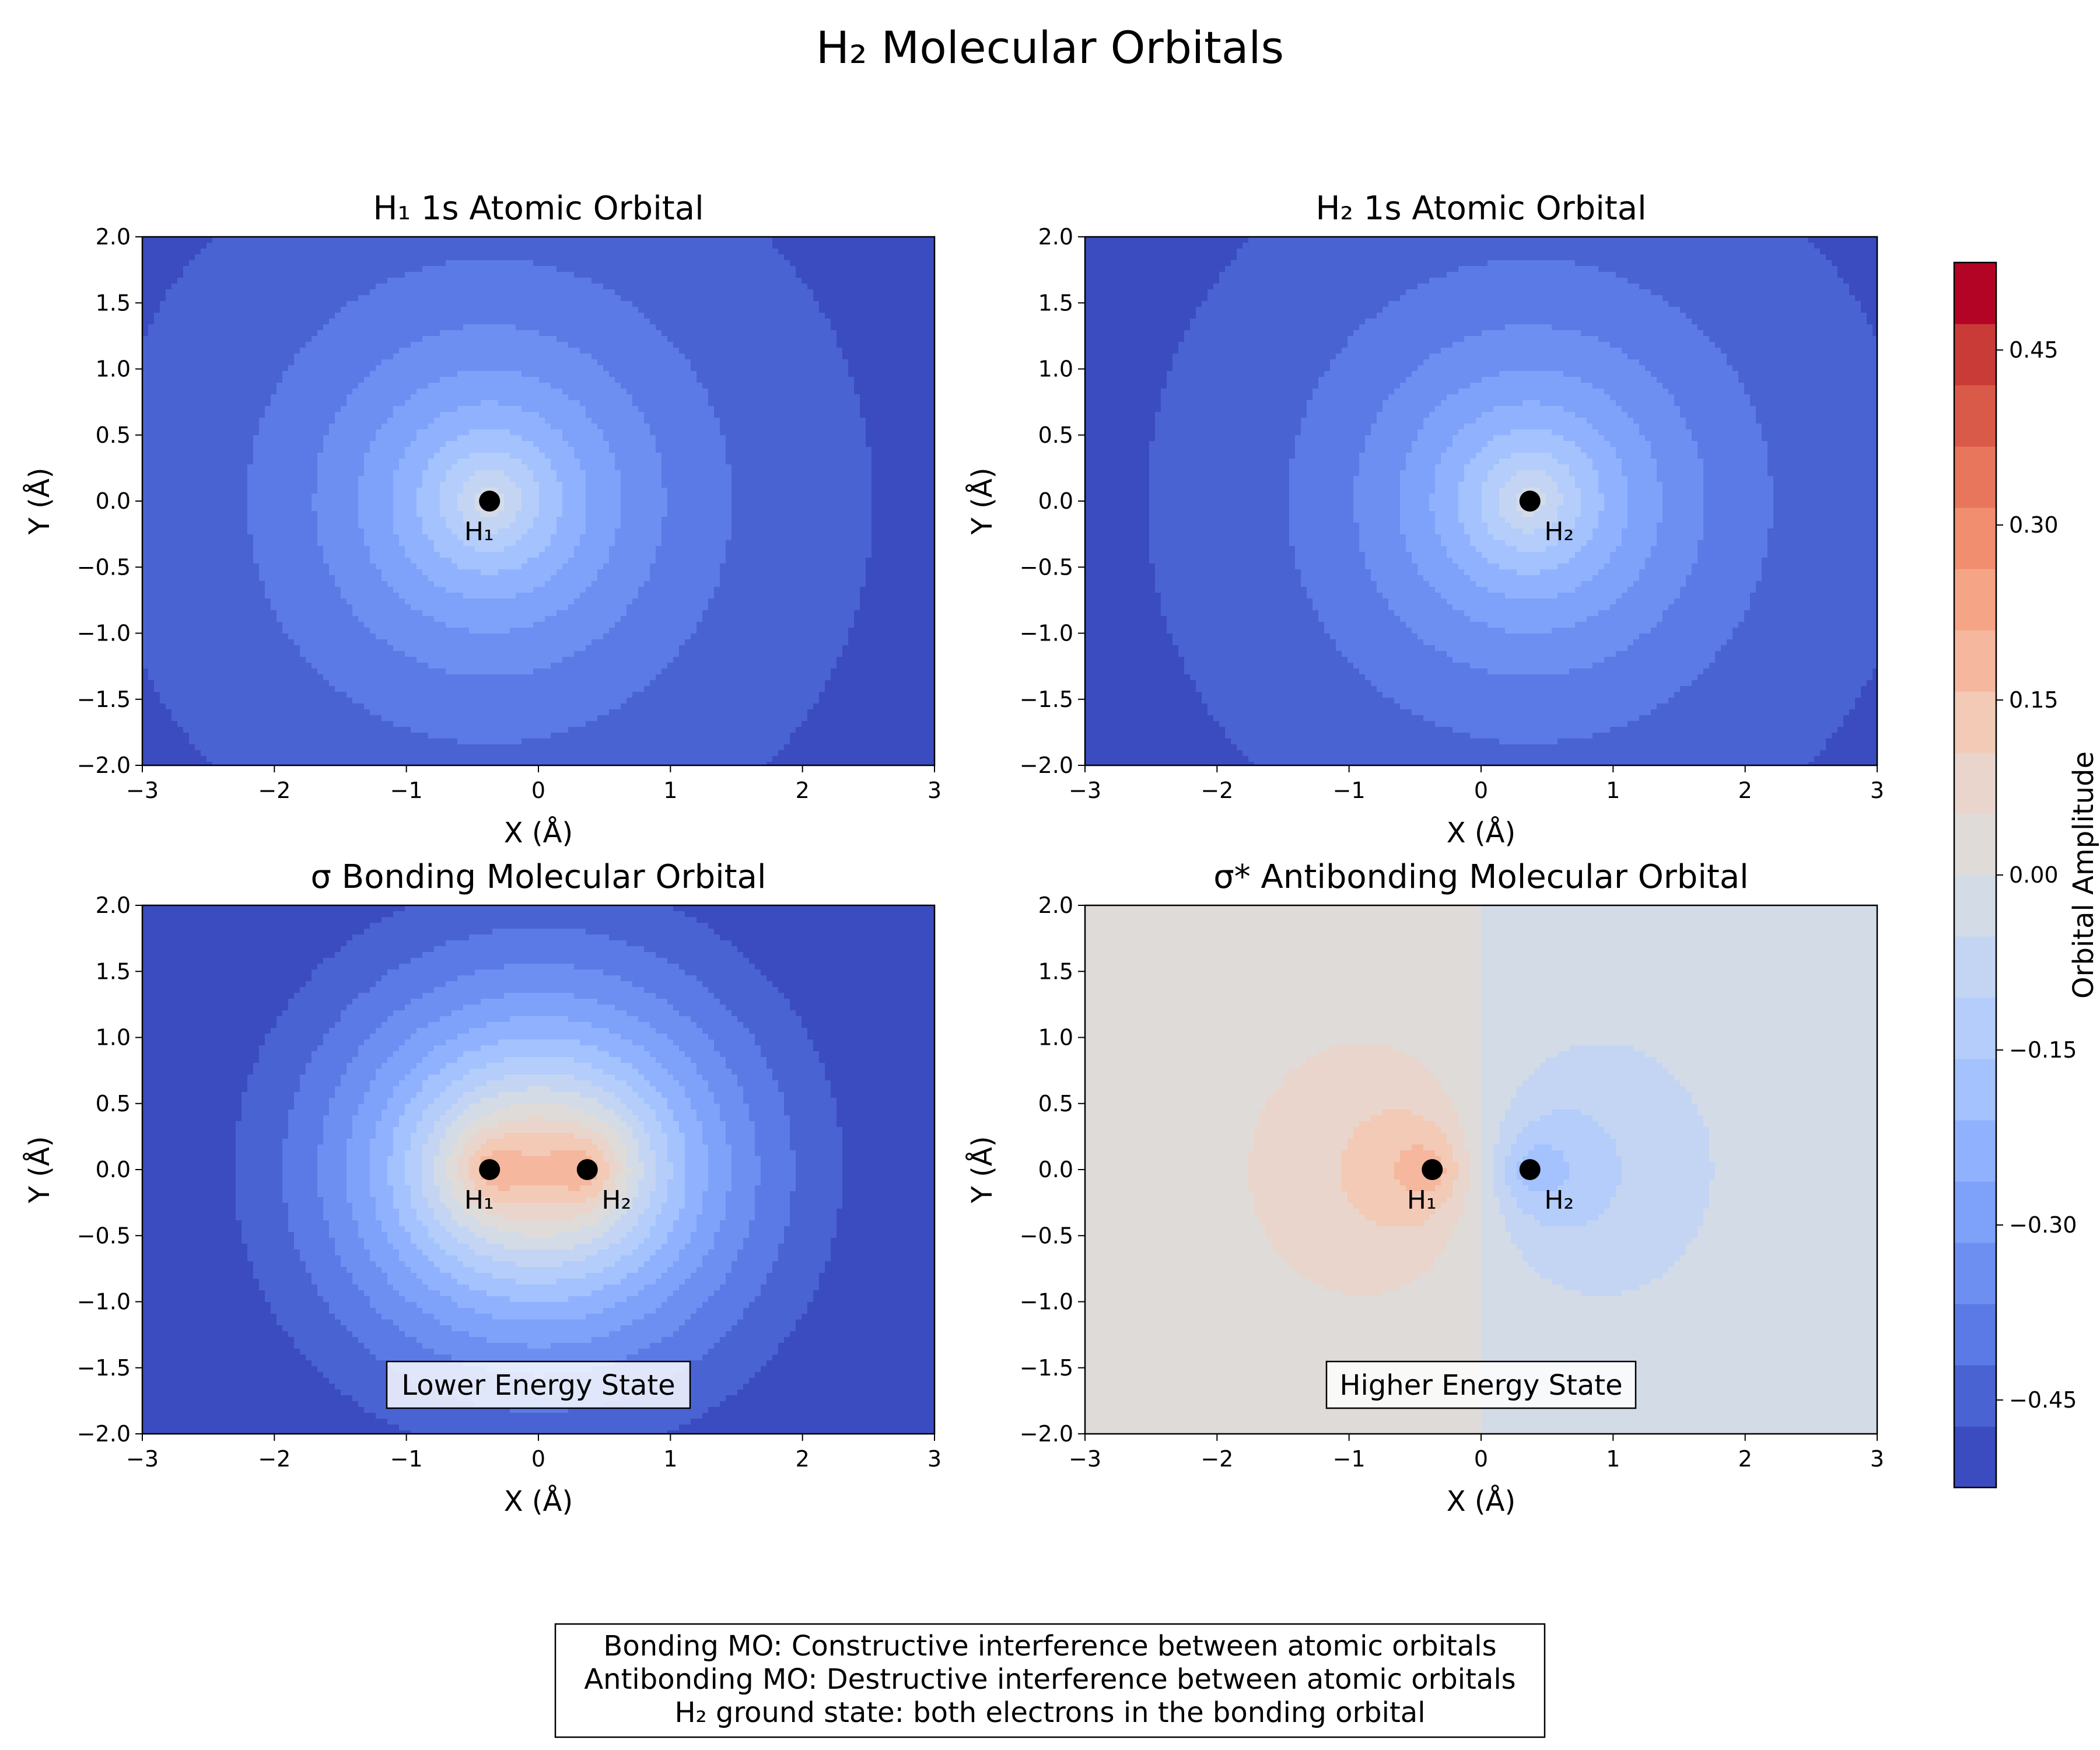 The image size is (2100, 1750). Describe the element at coordinates (2043, 1400) in the screenshot. I see `colorbar-tick-label: −0.45` at that location.